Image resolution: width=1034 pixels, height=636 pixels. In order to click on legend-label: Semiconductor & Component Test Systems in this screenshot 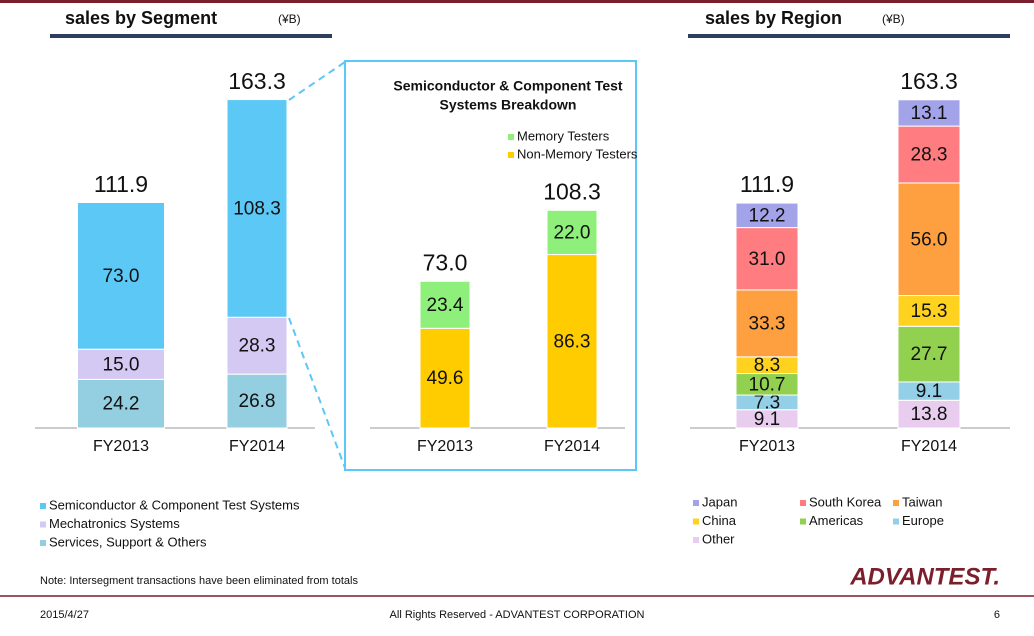, I will do `click(174, 504)`.